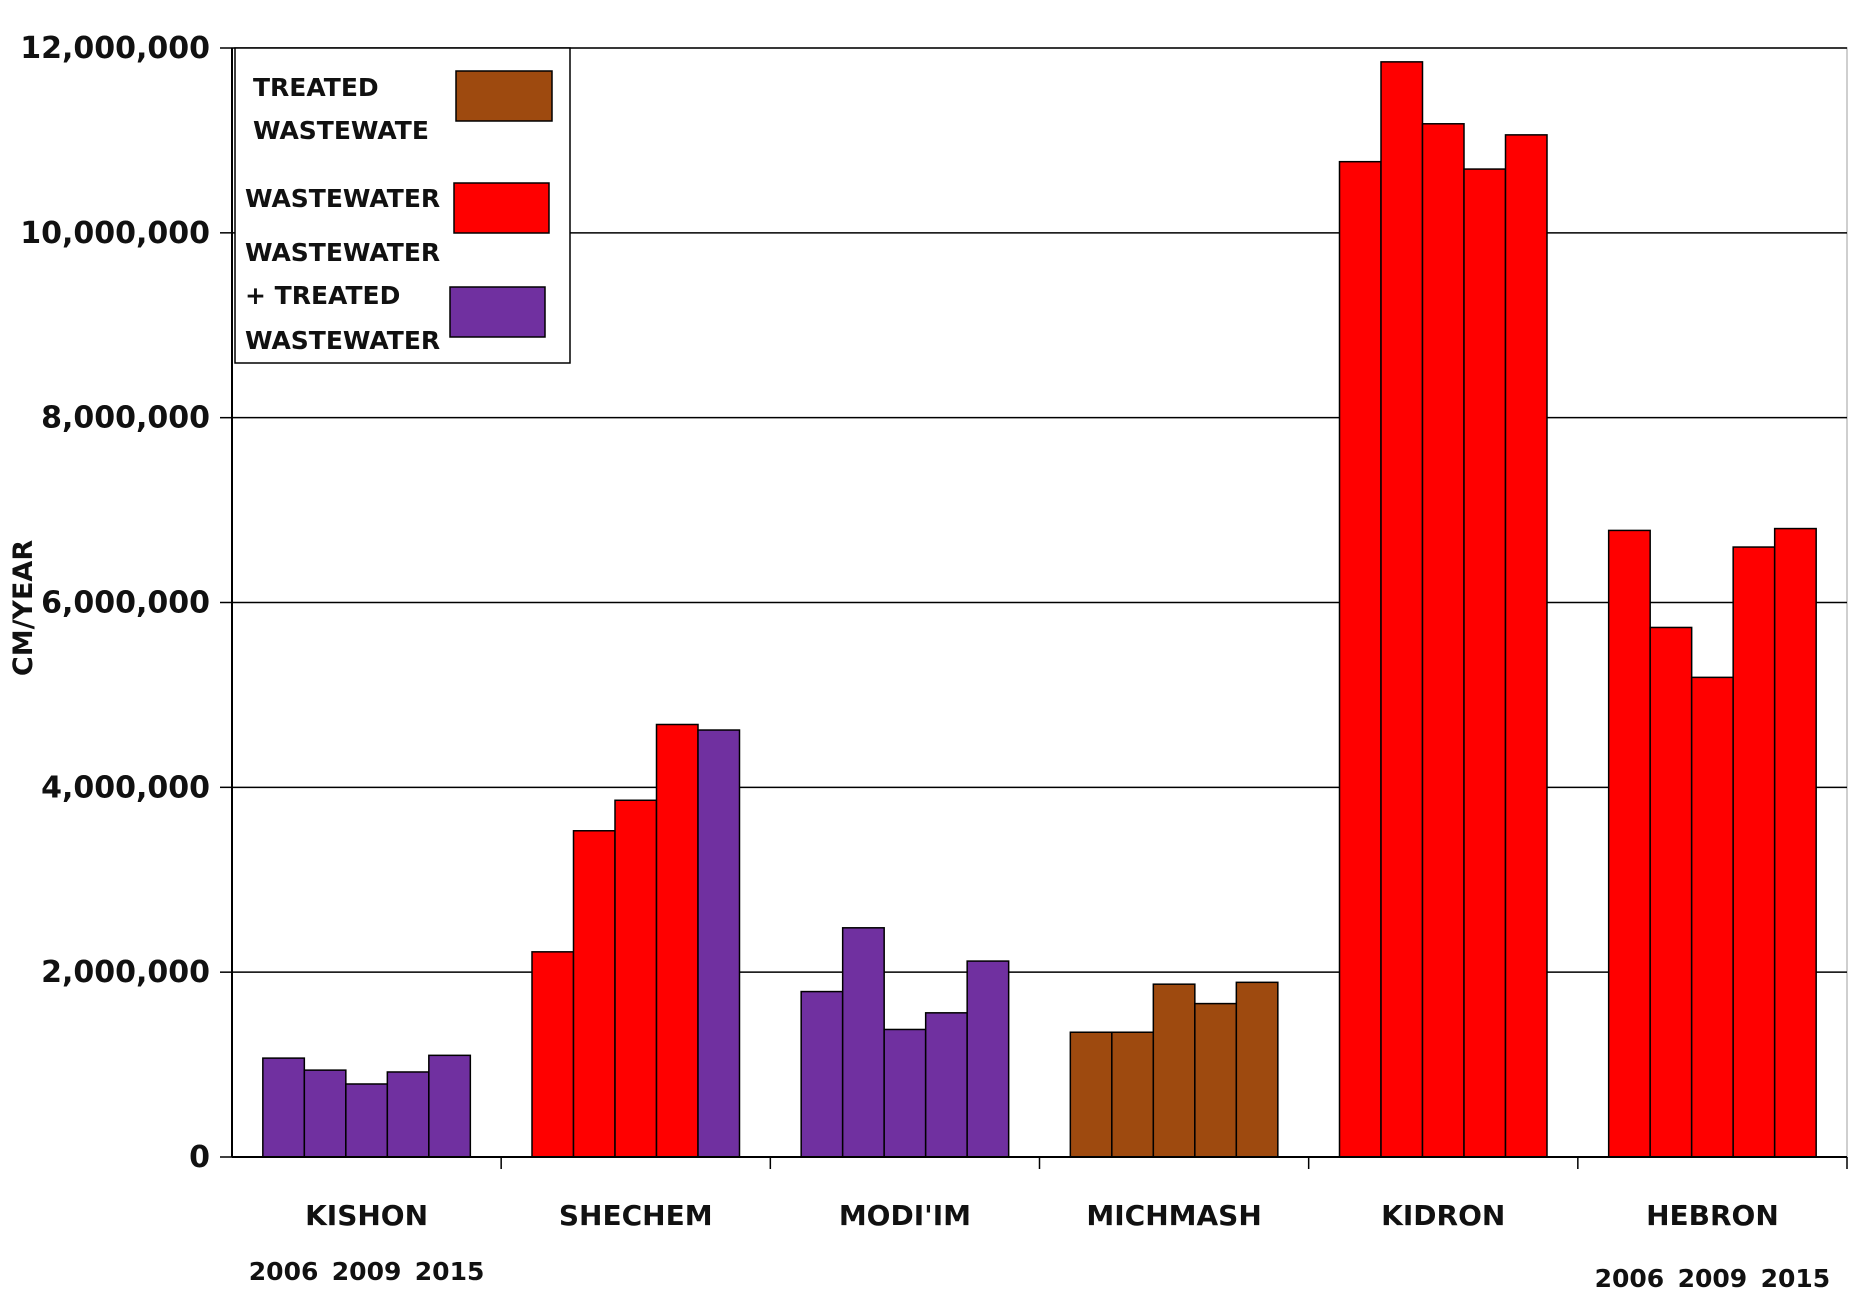 This screenshot has width=1864, height=1296. What do you see at coordinates (366, 1215) in the screenshot?
I see `category-label: KISHON` at bounding box center [366, 1215].